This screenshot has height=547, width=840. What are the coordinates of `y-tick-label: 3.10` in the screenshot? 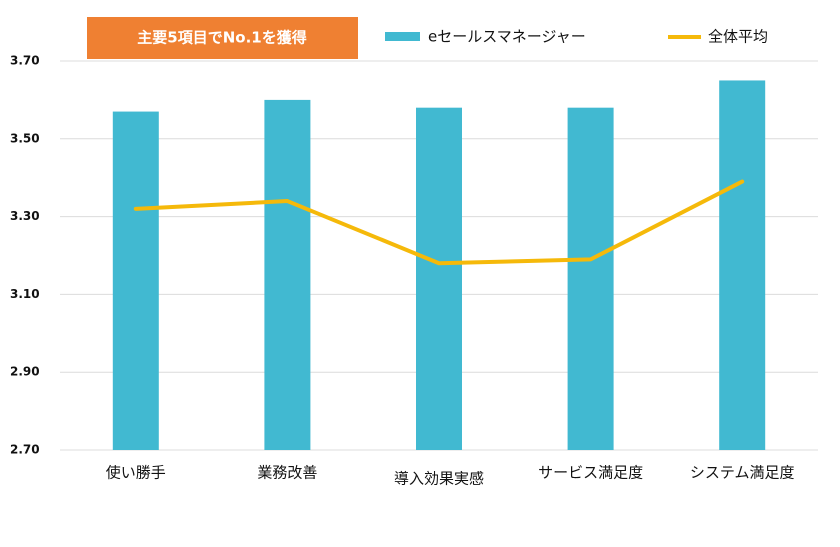 It's located at (25, 294).